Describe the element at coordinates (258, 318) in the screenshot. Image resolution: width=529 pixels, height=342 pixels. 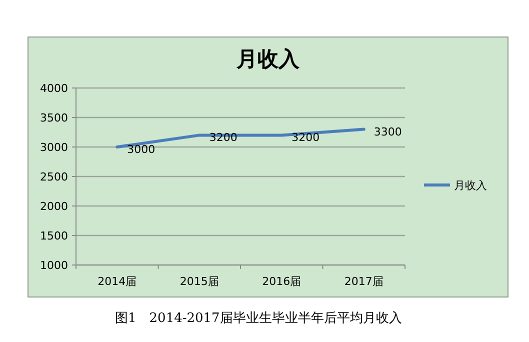
I see `caption: 图1 2014-2017届毕业生毕业半年后平均月收入` at that location.